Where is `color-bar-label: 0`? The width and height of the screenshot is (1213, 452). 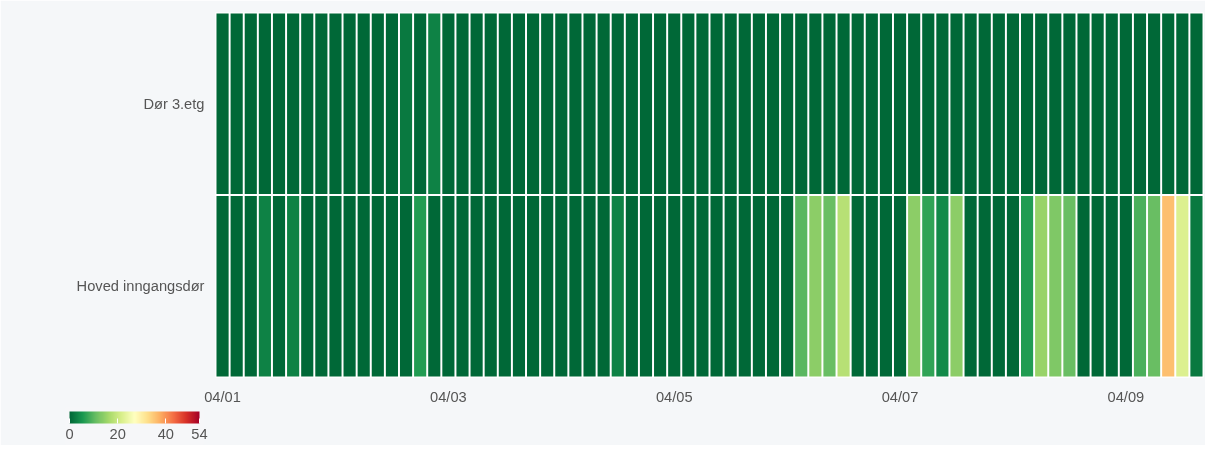
color-bar-label: 0 is located at coordinates (69, 433).